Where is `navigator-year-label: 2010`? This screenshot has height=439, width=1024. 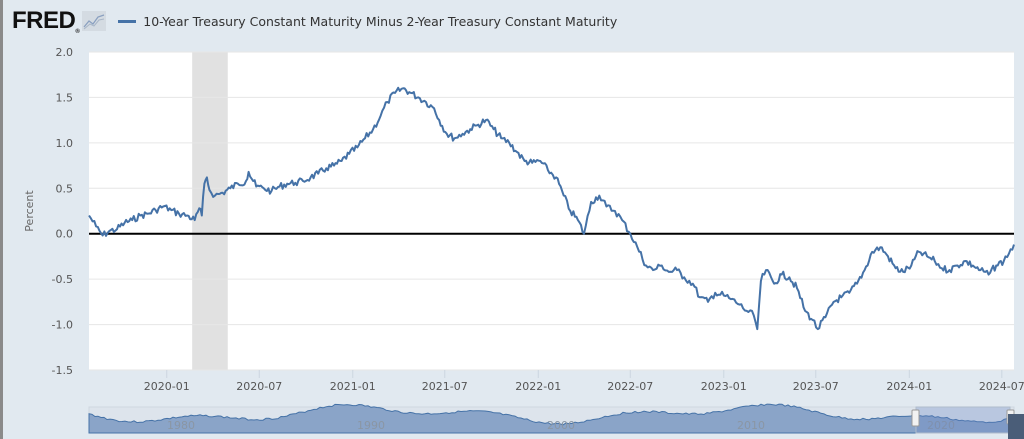 navigator-year-label: 2010 is located at coordinates (751, 425).